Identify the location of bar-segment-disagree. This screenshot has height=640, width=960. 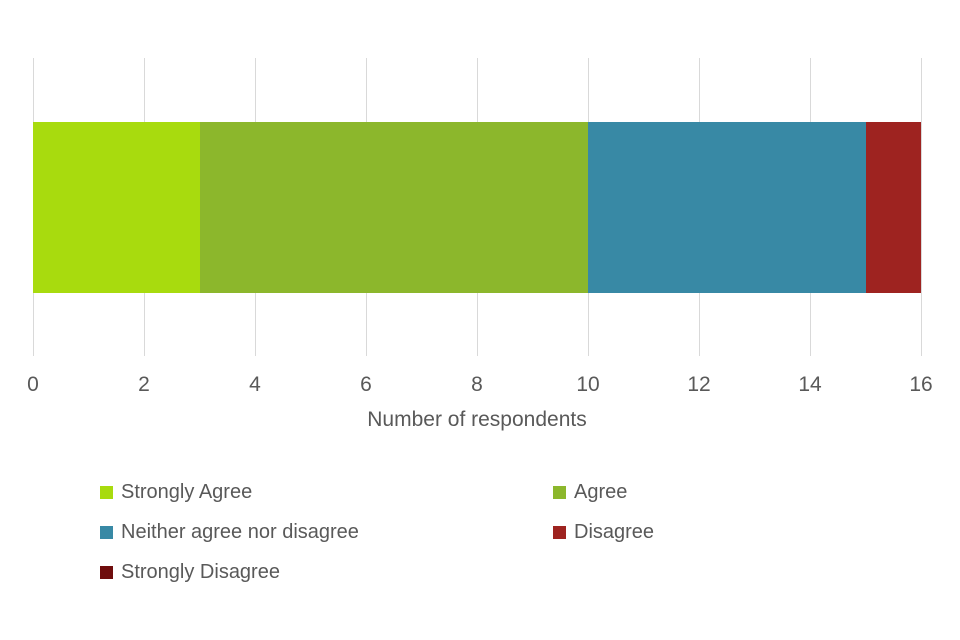
(893, 207).